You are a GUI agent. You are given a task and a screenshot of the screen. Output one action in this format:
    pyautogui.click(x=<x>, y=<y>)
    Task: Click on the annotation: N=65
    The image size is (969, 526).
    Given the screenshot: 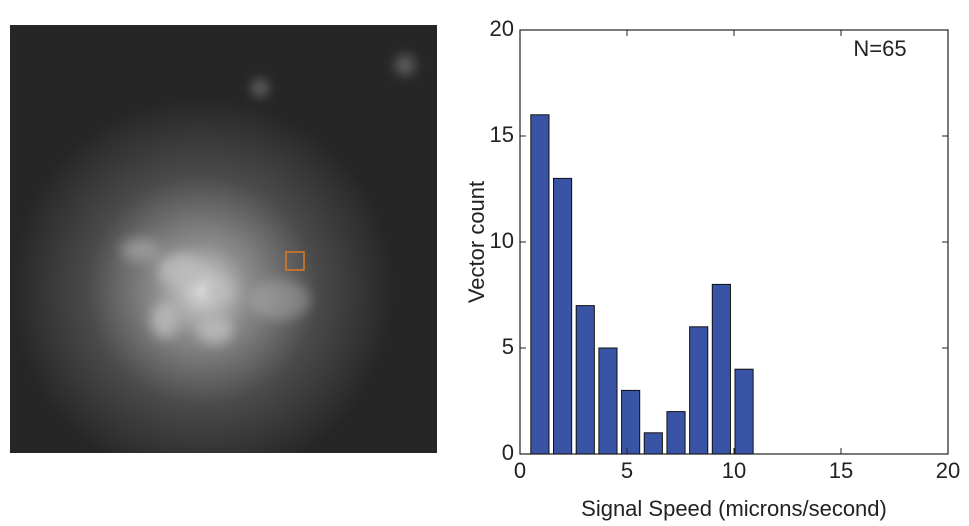 What is the action you would take?
    pyautogui.click(x=879, y=48)
    